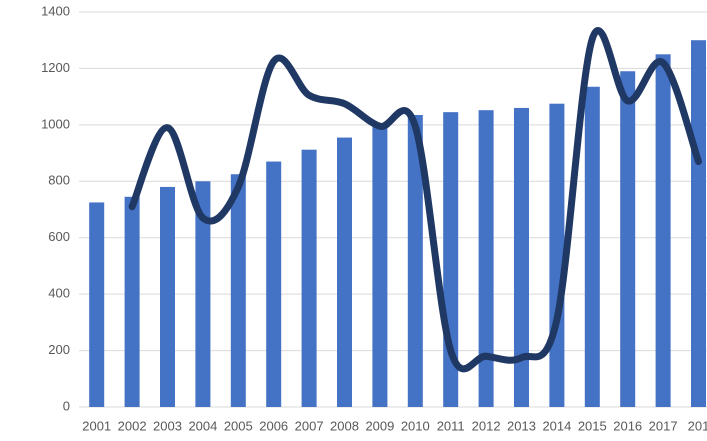 The width and height of the screenshot is (707, 441). What do you see at coordinates (556, 425) in the screenshot?
I see `x-tick-label: 2014` at bounding box center [556, 425].